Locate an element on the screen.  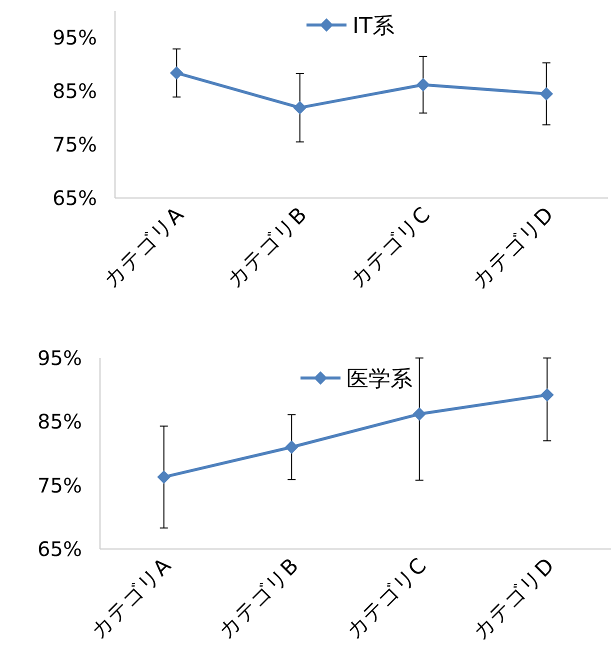
legend-label: IT系 is located at coordinates (373, 26).